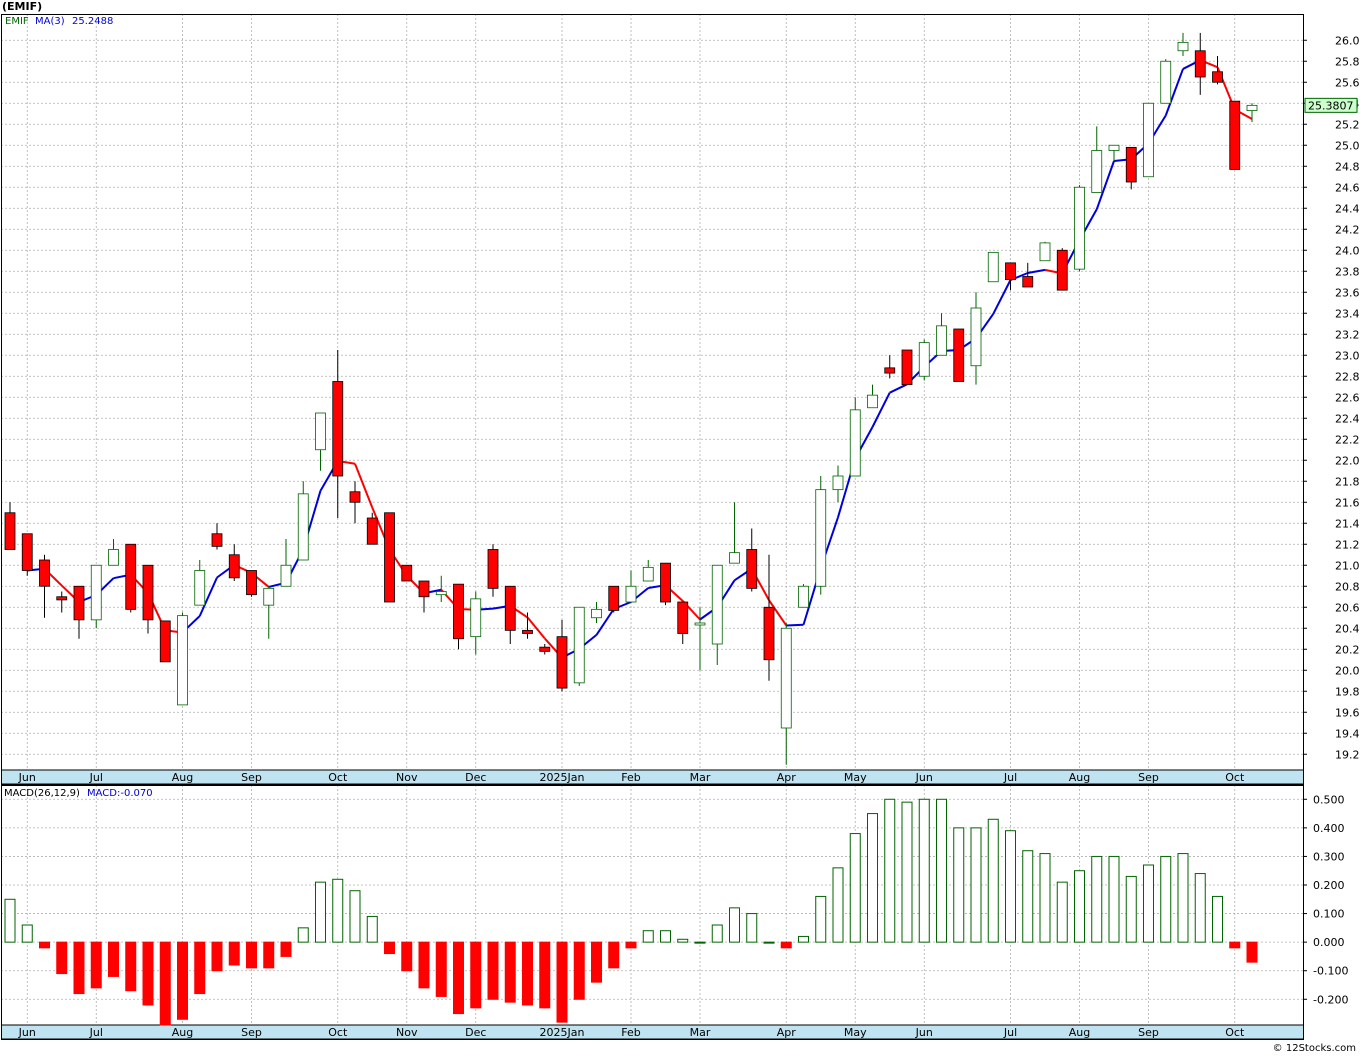 This screenshot has height=1060, width=1360. I want to click on price-axis-label: 20.6000, so click(1347, 607).